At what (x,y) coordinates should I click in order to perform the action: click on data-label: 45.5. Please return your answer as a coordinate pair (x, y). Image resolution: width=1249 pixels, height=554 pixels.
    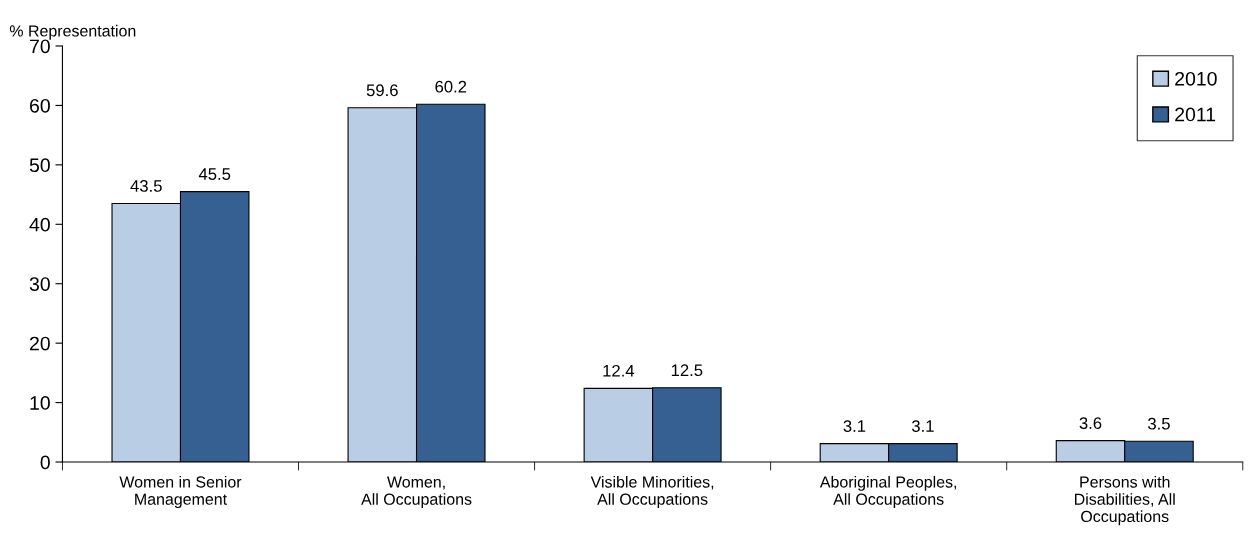
    Looking at the image, I should click on (214, 174).